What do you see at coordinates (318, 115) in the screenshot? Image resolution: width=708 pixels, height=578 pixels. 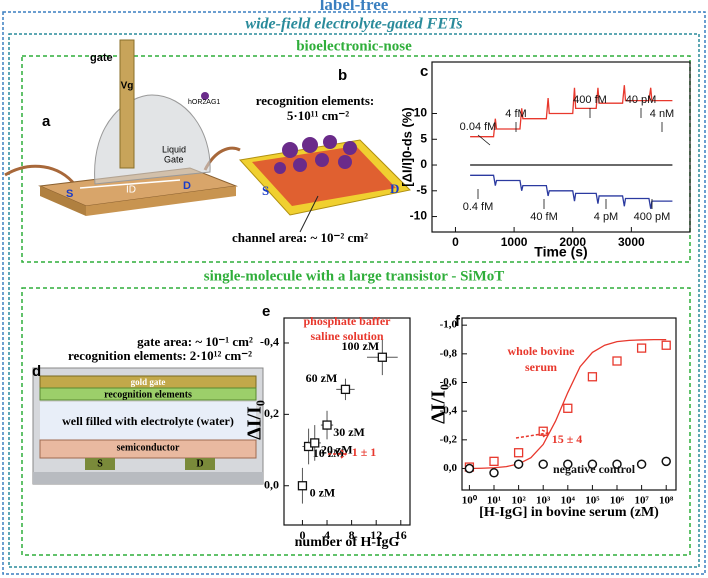 I see `label: 5·10¹¹ cm⁻²` at bounding box center [318, 115].